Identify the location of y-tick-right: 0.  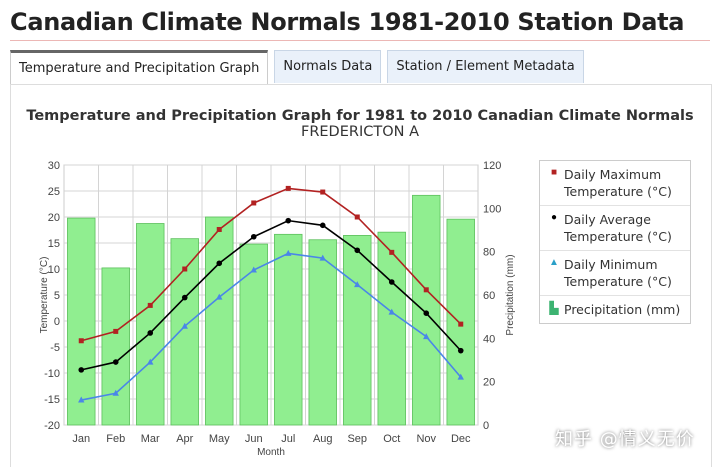
(486, 426).